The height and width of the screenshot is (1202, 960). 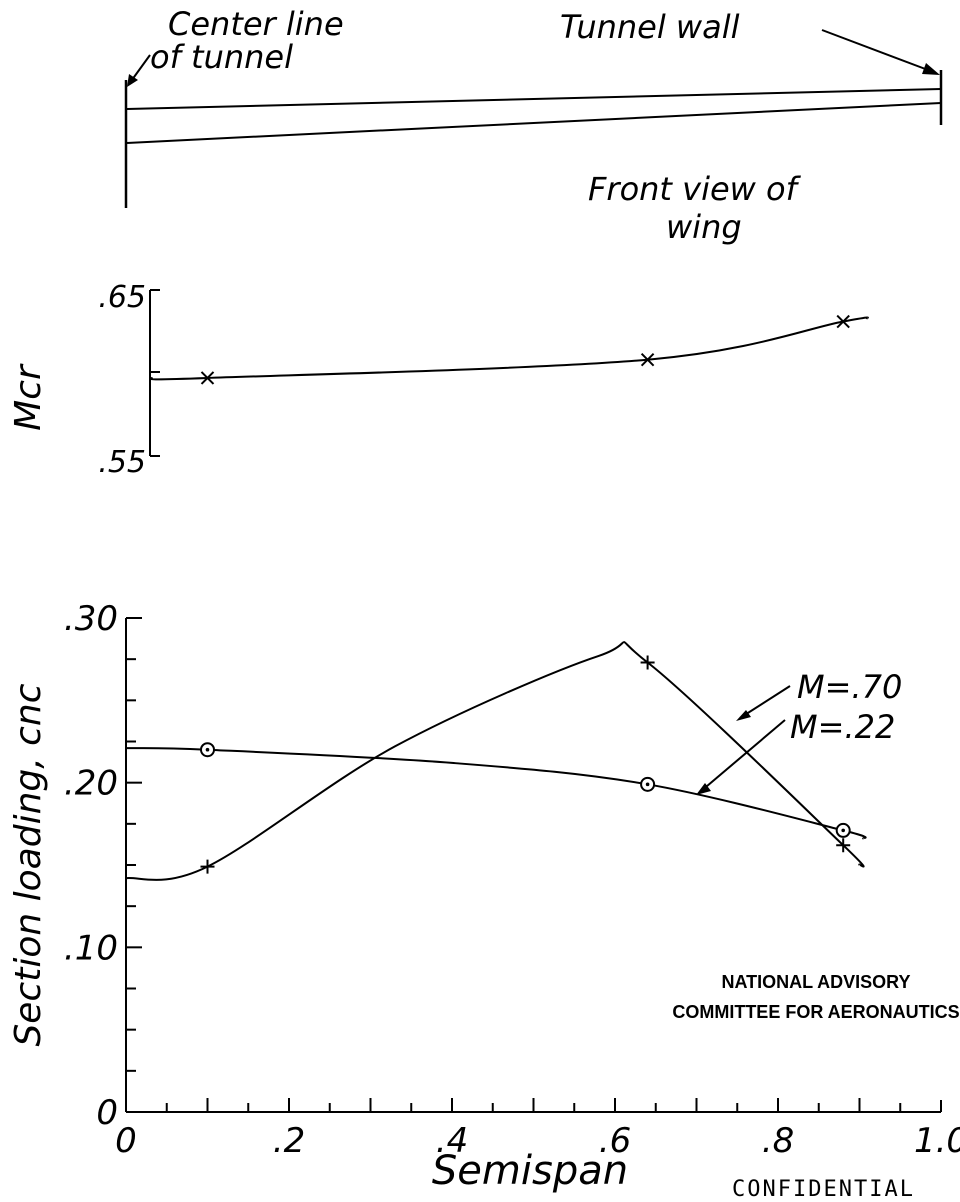 I want to click on y-tick-label-1: .10, so click(x=91, y=948).